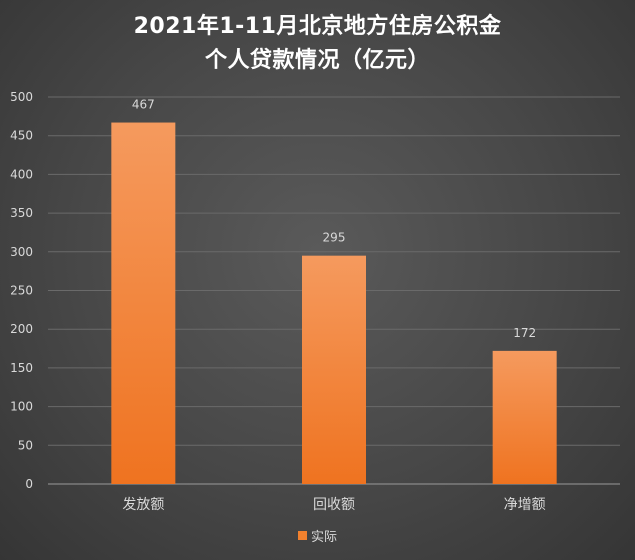 This screenshot has width=635, height=560. Describe the element at coordinates (323, 537) in the screenshot. I see `legend-label: 实际` at that location.